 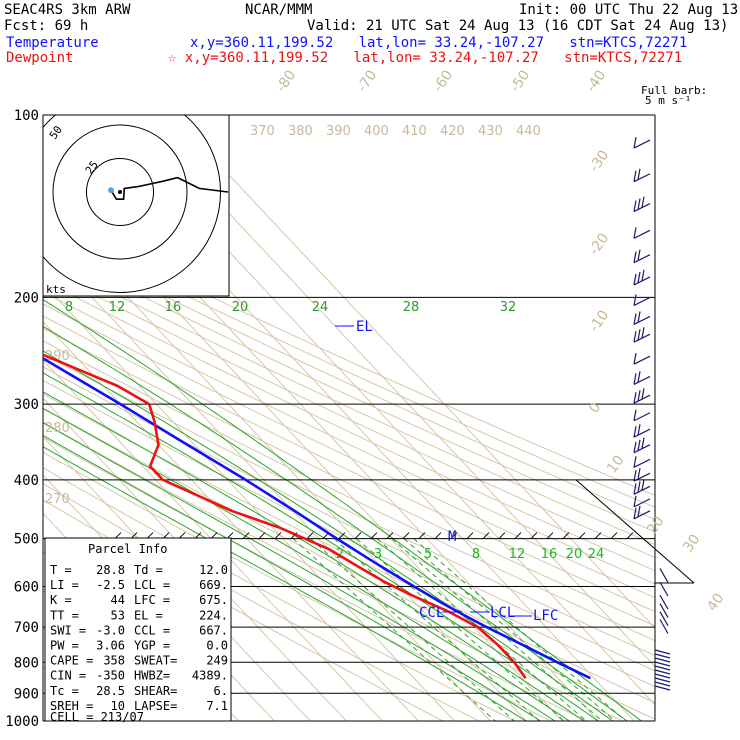 I want to click on mixing-ratio-label: 24, so click(x=320, y=307).